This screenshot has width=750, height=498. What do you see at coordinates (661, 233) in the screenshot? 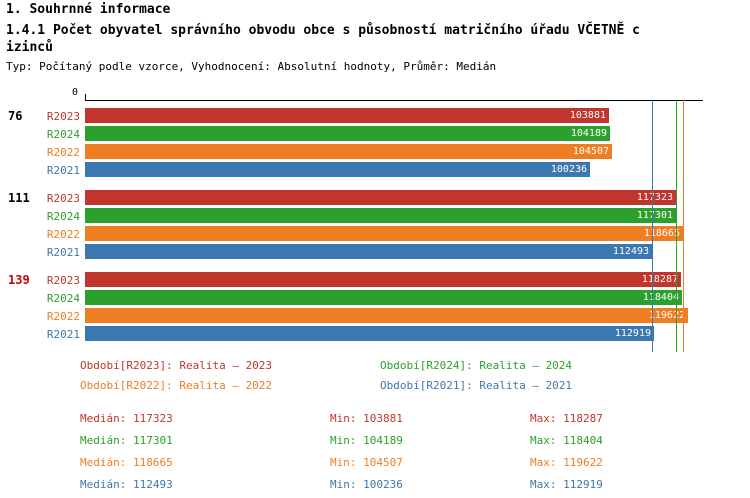
I see `bar-value-label: 118665` at bounding box center [661, 233].